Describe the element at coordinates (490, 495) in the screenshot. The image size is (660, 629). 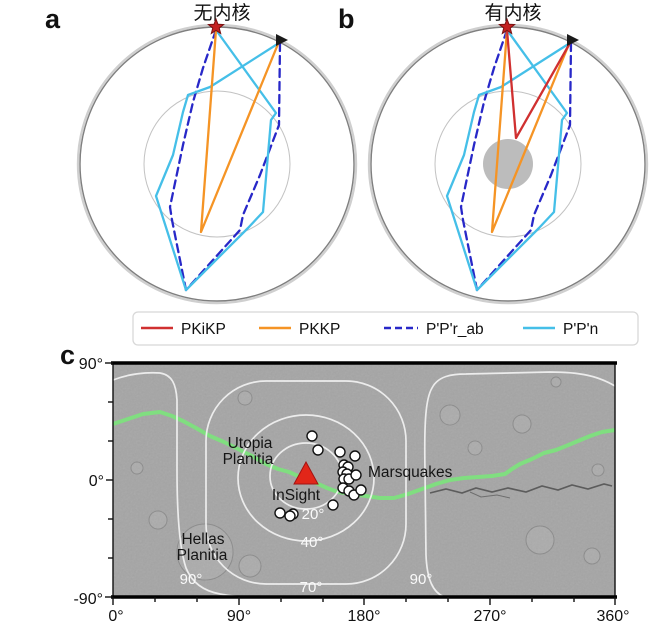
I see `valles-marineris-branch` at that location.